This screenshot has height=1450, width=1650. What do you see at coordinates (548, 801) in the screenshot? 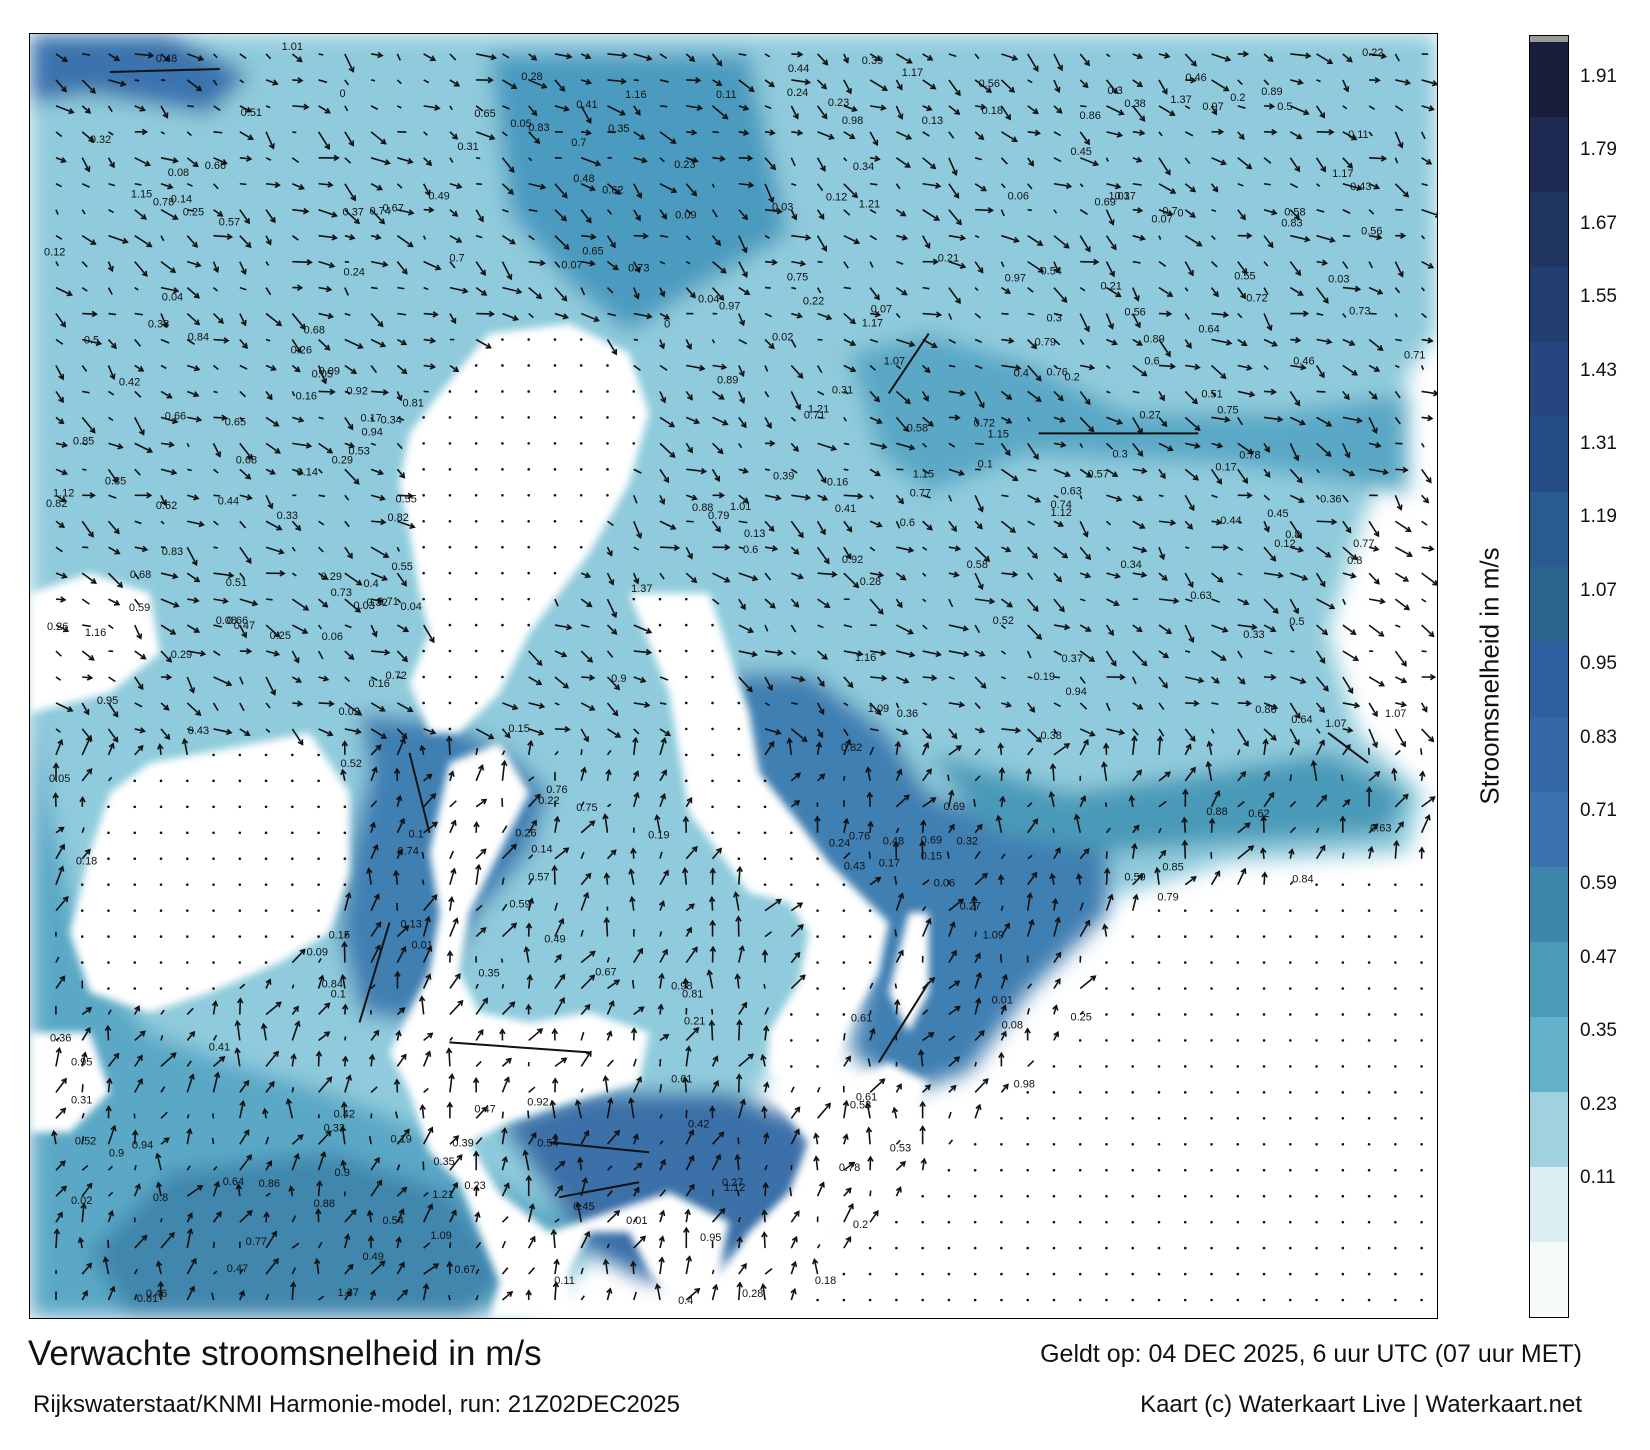
I see `speed-label: 0.22` at bounding box center [548, 801].